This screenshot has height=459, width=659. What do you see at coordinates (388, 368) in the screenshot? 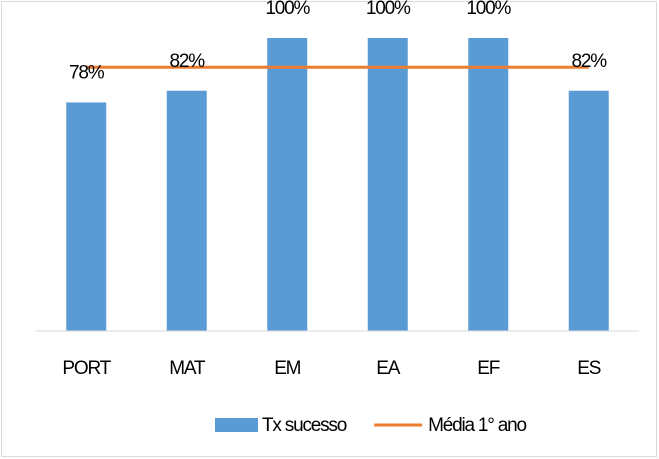
I see `x-tick-label: EA` at bounding box center [388, 368].